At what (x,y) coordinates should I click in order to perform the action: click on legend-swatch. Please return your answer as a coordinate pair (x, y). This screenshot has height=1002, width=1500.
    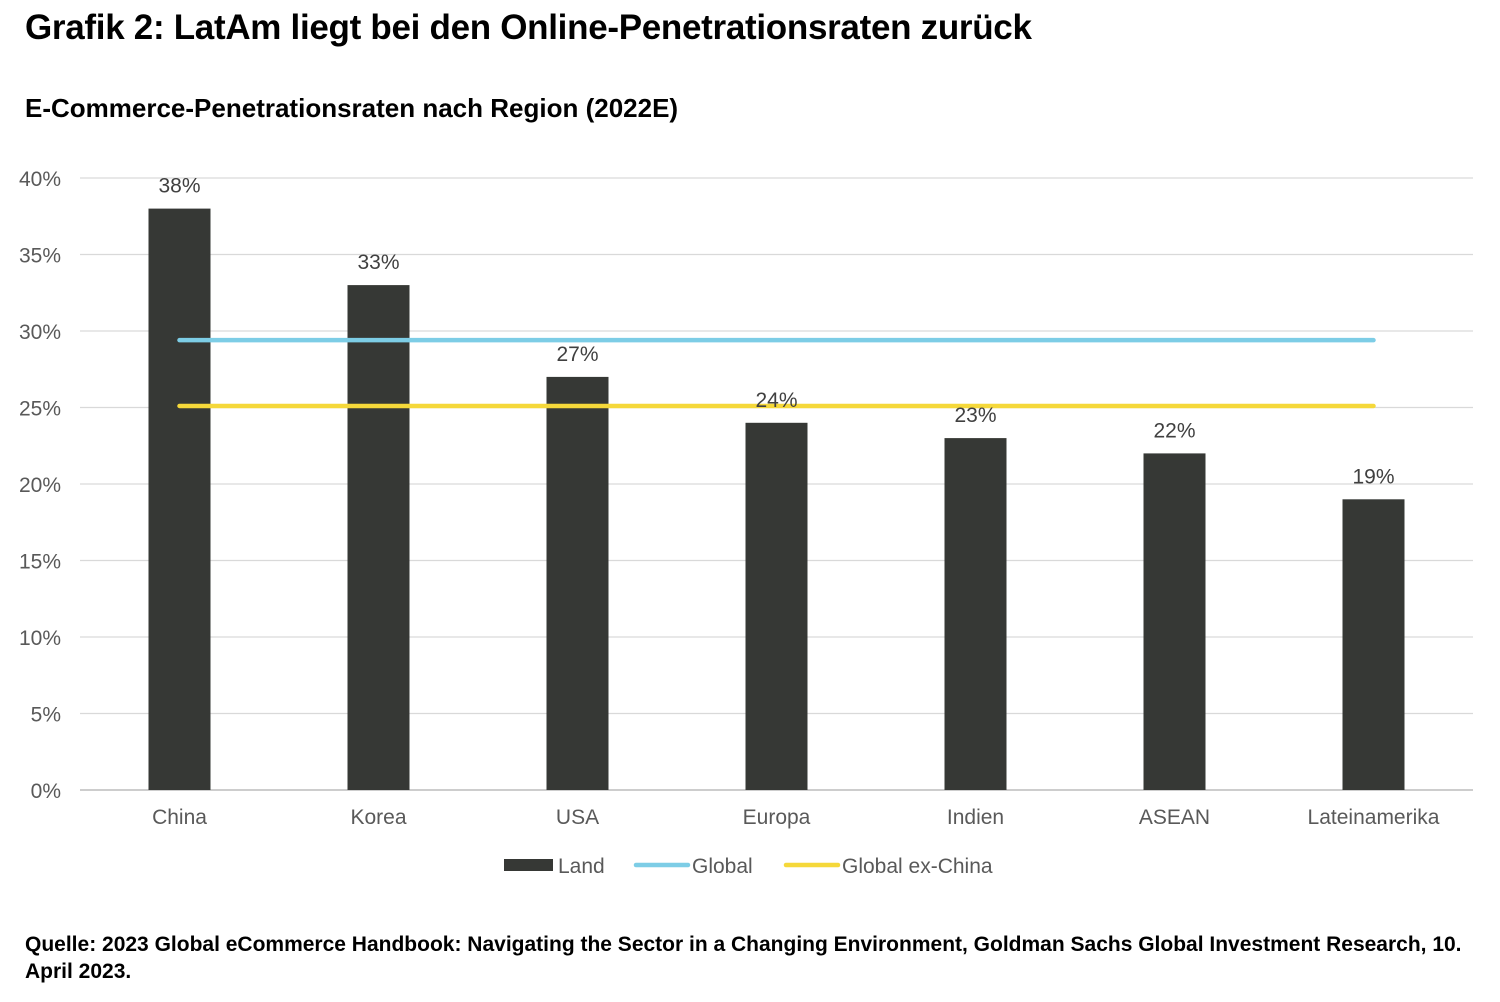
    Looking at the image, I should click on (528, 865).